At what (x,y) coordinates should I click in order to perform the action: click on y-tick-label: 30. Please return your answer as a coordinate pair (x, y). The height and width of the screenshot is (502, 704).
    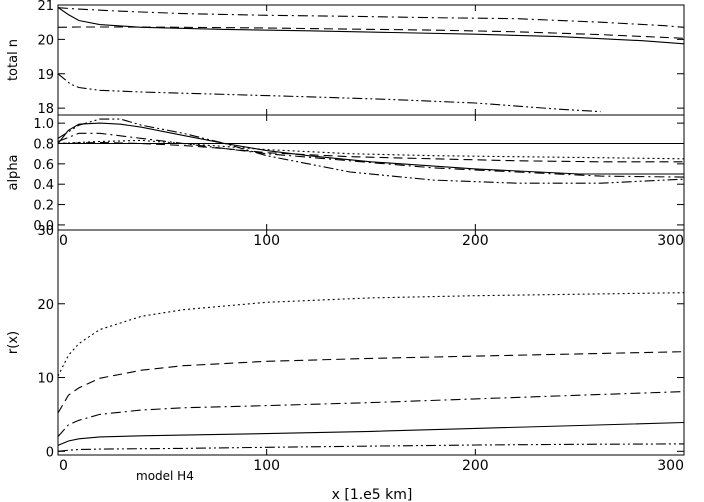
    Looking at the image, I should click on (45, 231).